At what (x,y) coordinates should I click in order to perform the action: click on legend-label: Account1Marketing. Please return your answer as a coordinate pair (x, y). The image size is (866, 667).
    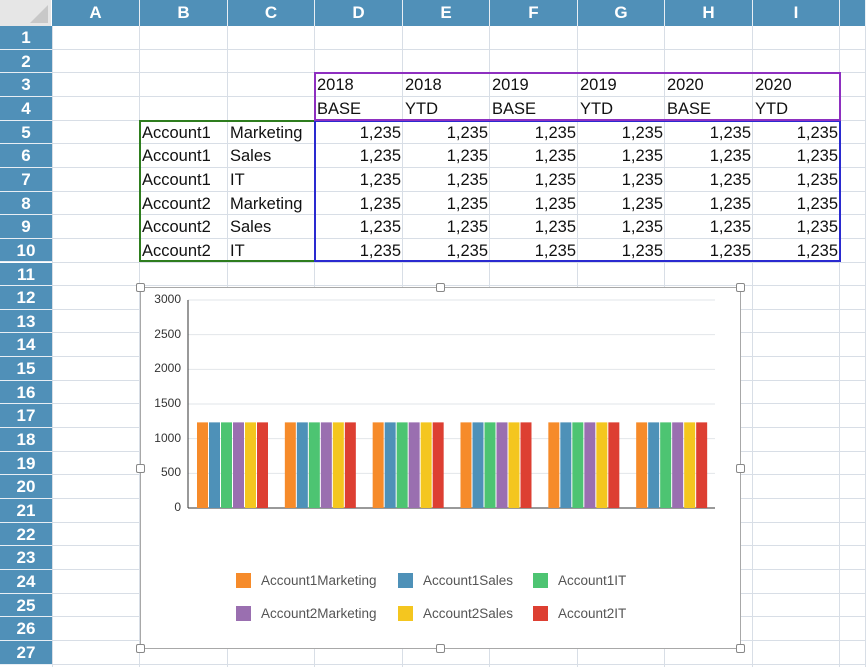
    Looking at the image, I should click on (319, 580).